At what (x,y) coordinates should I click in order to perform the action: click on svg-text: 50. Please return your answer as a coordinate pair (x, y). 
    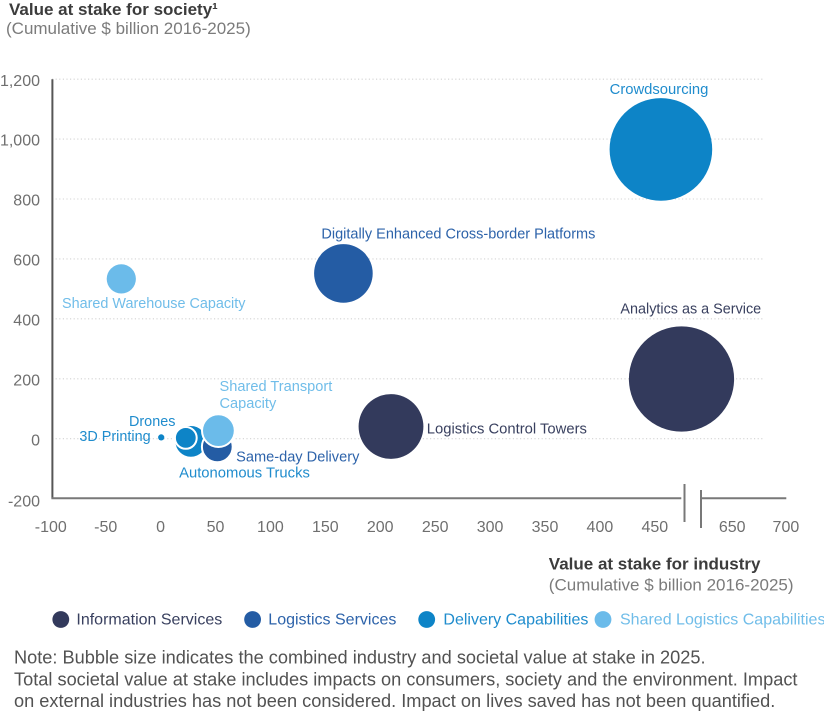
    Looking at the image, I should click on (216, 527).